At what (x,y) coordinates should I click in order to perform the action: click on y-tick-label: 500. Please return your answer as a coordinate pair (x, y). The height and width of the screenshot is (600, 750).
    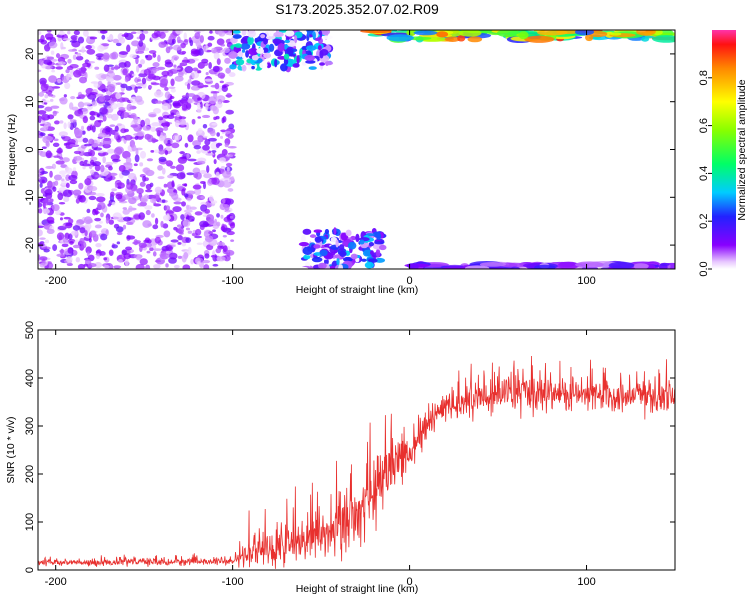
    Looking at the image, I should click on (30, 330).